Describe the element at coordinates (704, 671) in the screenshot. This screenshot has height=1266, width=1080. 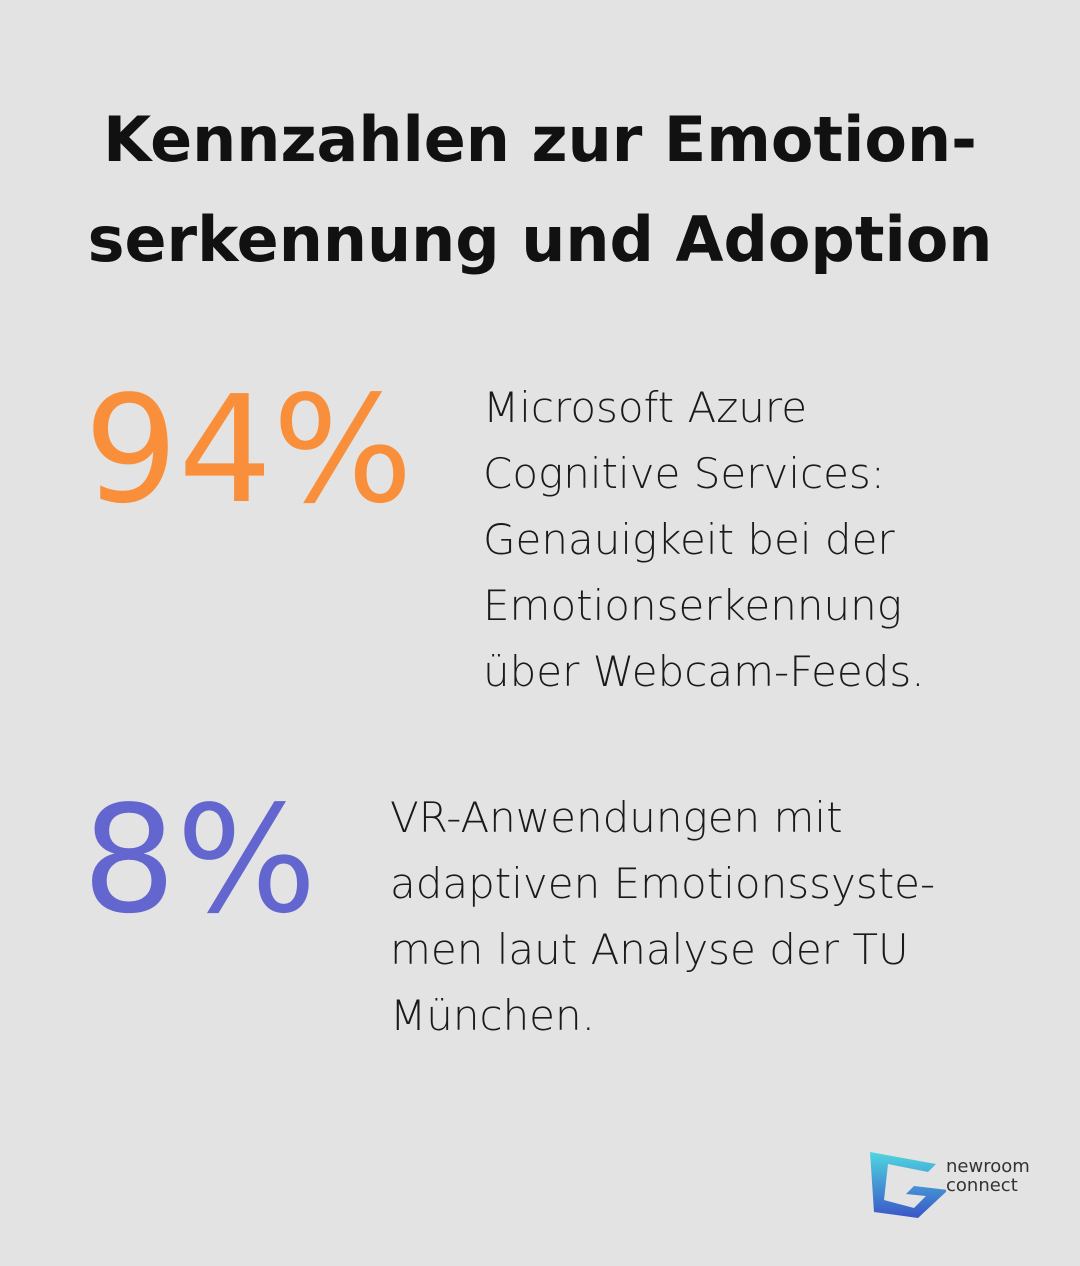
I see `description-line: über Webcam-Feeds.` at that location.